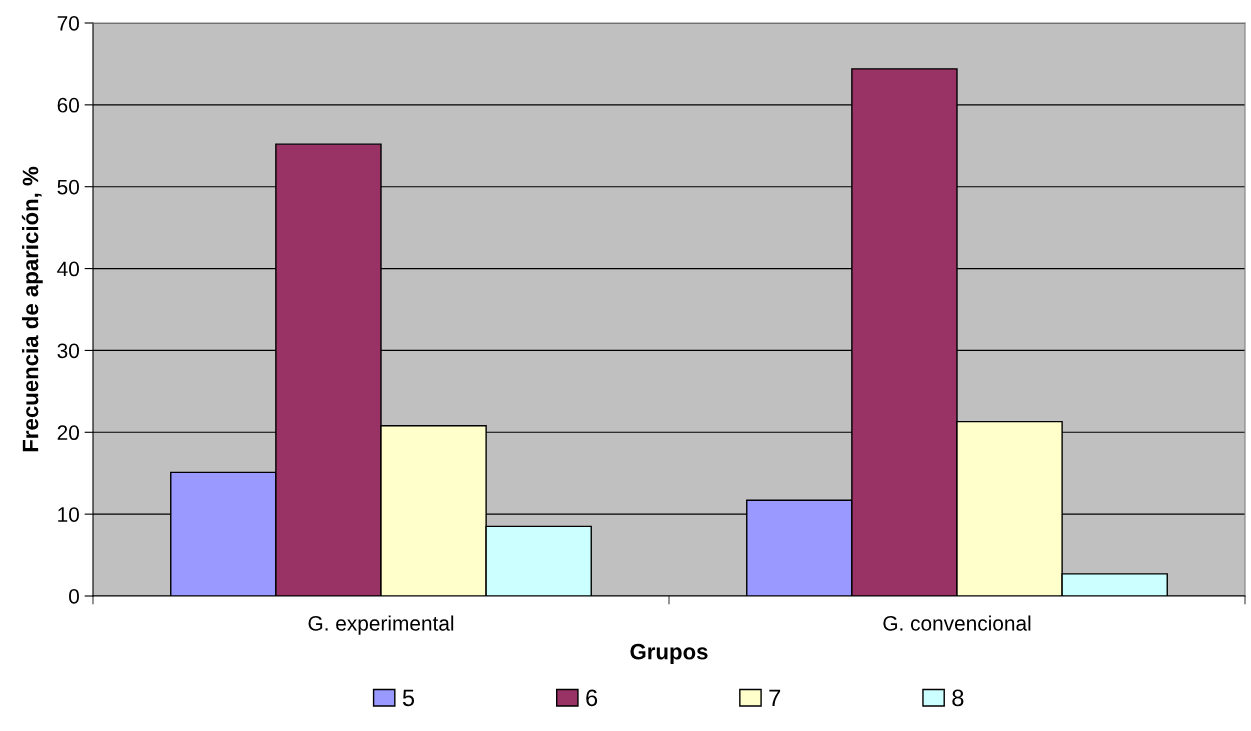  I want to click on y-tick-label: 0, so click(74, 596).